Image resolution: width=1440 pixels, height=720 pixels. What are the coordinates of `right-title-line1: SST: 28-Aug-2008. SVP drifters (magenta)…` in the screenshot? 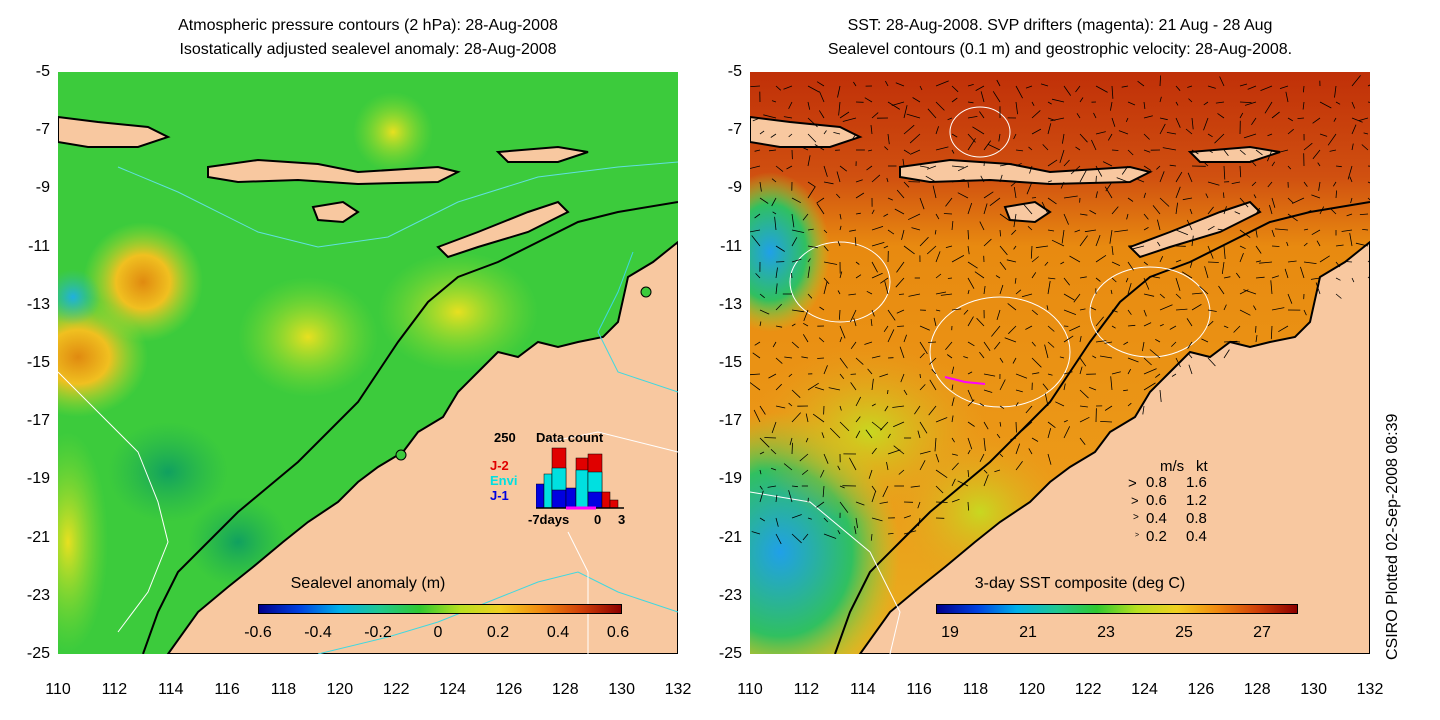 It's located at (1060, 25).